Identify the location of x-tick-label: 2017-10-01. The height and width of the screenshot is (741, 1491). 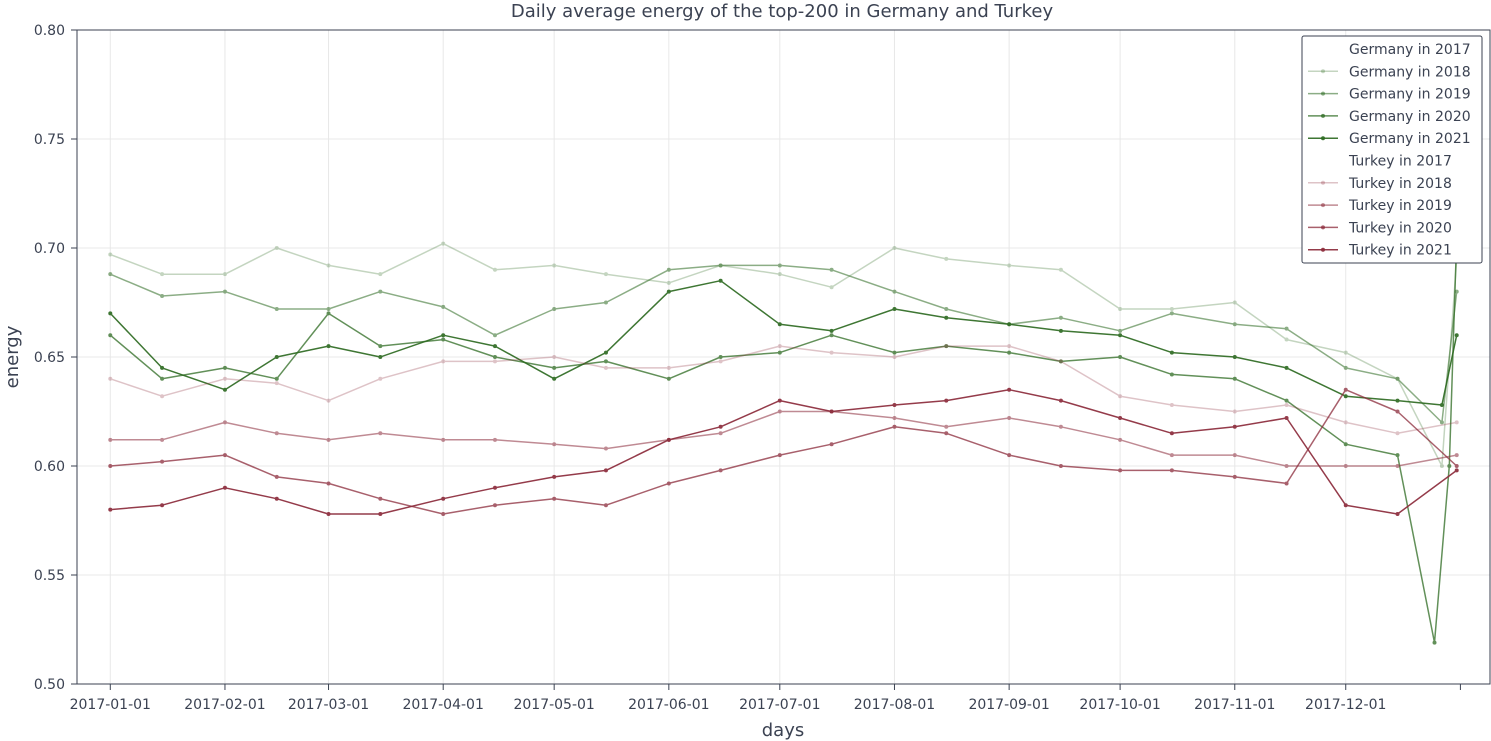
(1119, 705).